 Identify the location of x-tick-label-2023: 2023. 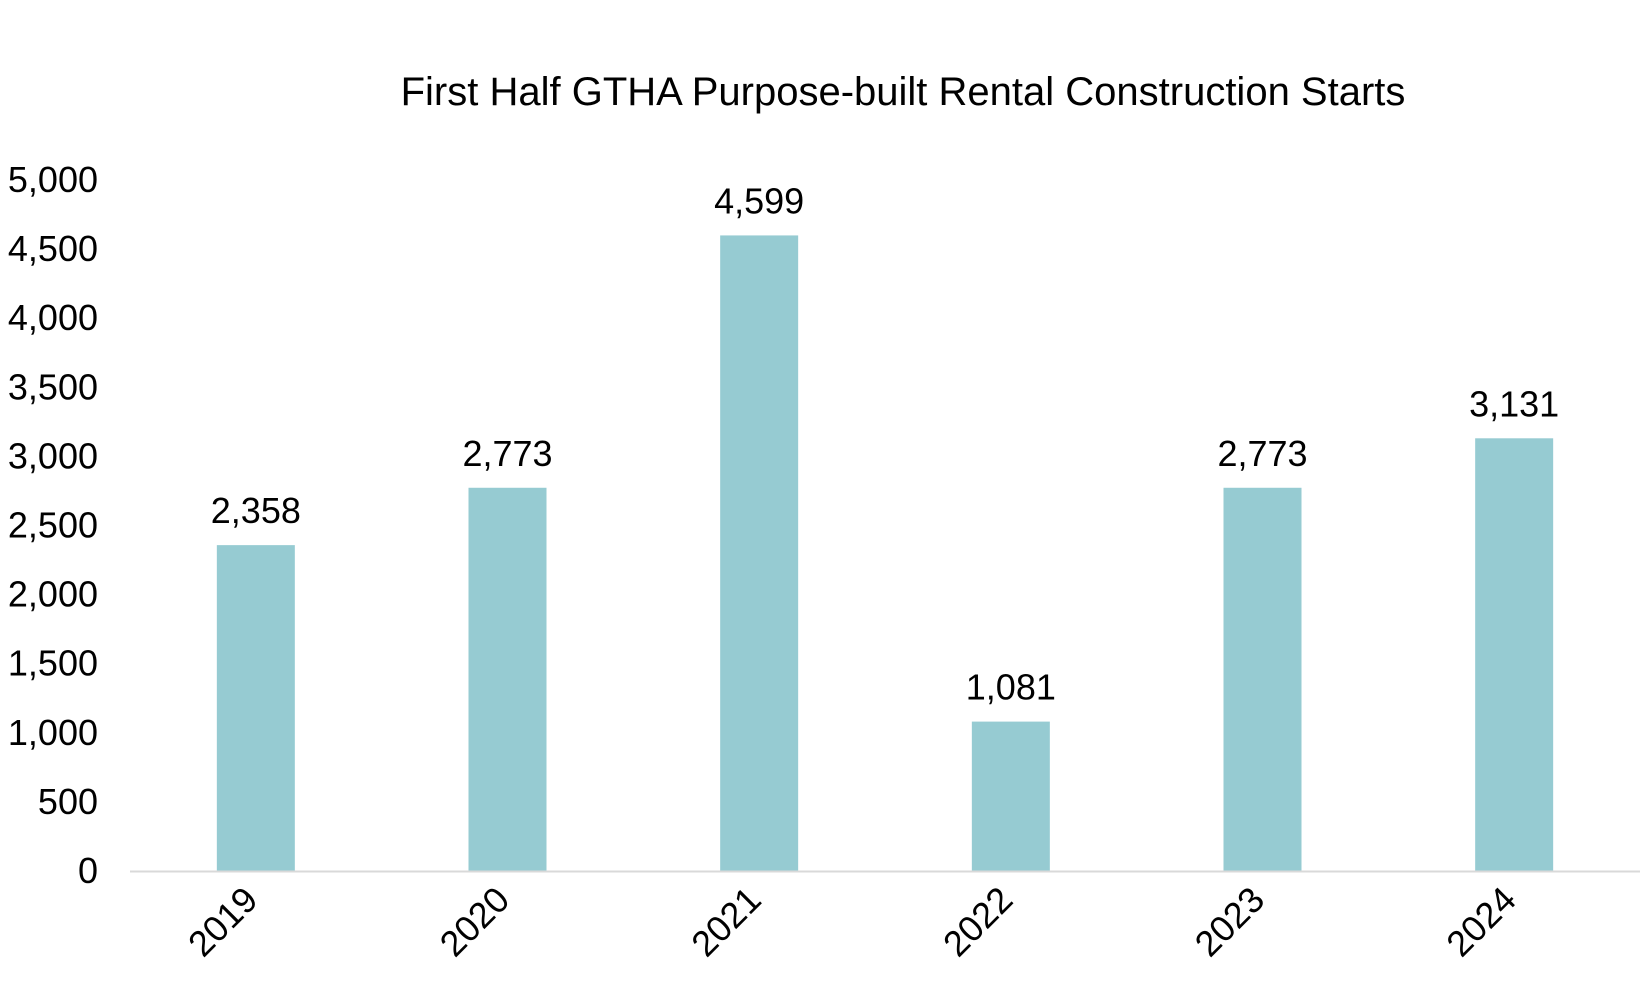
(1230, 922).